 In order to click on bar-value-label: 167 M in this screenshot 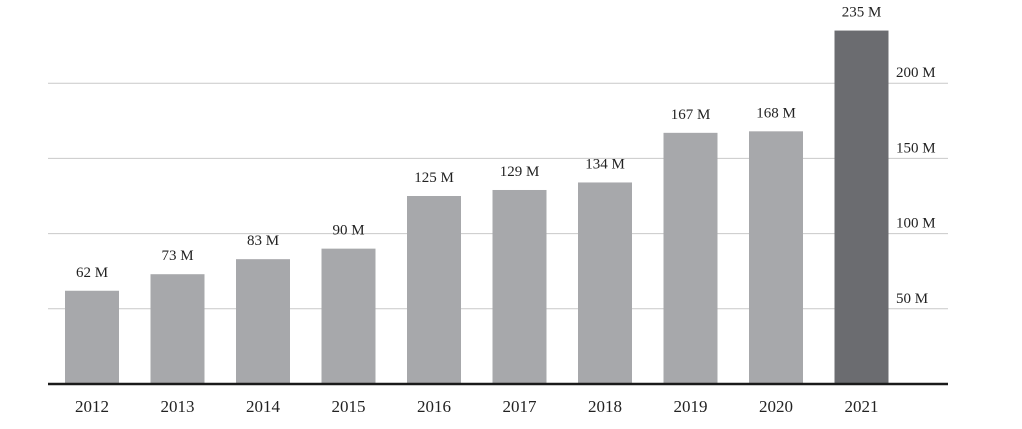, I will do `click(691, 115)`.